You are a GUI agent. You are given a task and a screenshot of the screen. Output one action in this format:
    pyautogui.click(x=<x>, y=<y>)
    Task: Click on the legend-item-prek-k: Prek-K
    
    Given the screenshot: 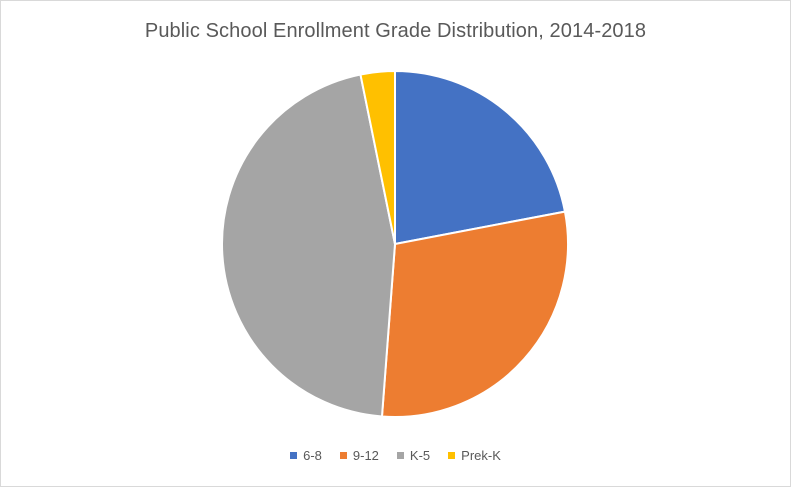 What is the action you would take?
    pyautogui.click(x=474, y=455)
    